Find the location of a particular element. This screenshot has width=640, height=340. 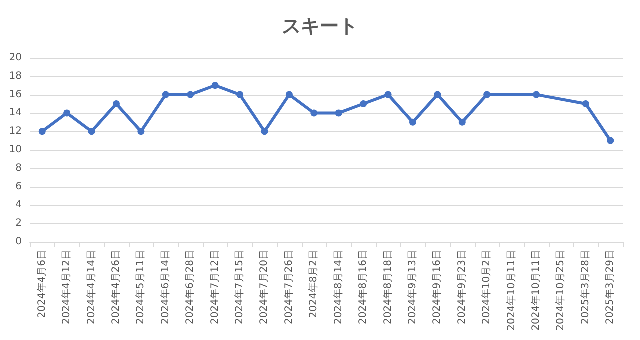

y-tick-label: 4 is located at coordinates (19, 205).